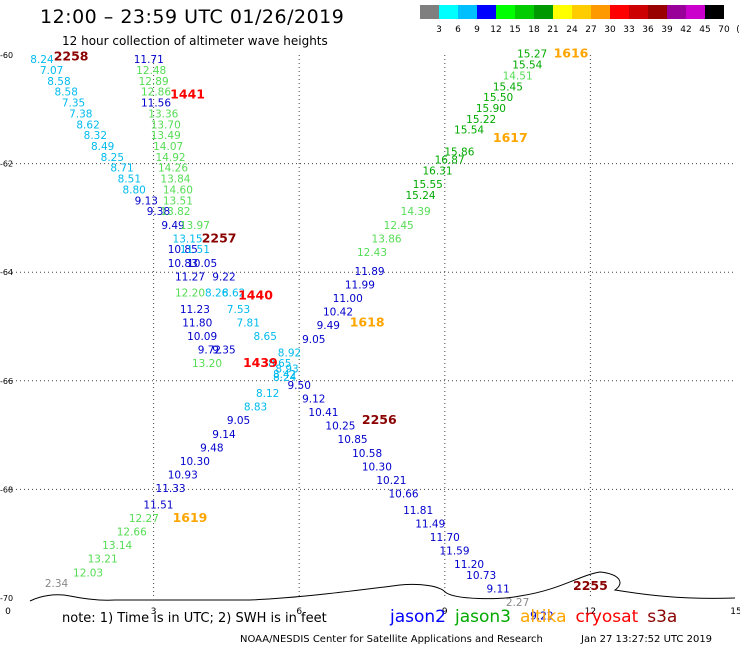 The image size is (740, 650). I want to click on swh-value-label: 8.25, so click(112, 158).